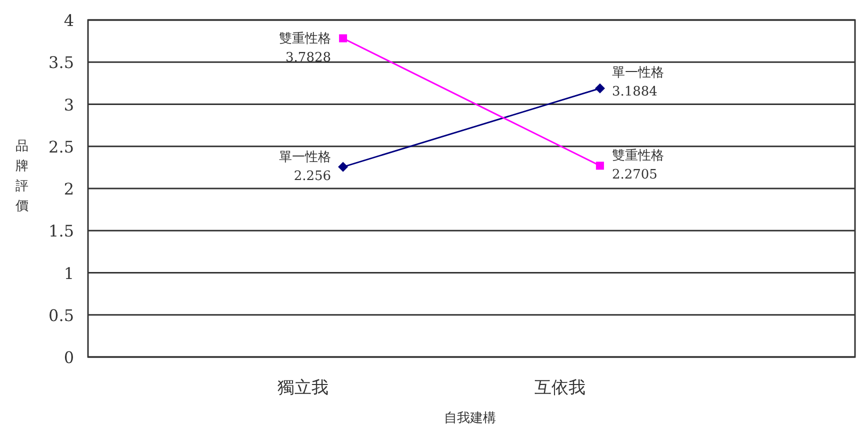 The height and width of the screenshot is (427, 859). Describe the element at coordinates (560, 388) in the screenshot. I see `x-tick-label: 互依我` at that location.